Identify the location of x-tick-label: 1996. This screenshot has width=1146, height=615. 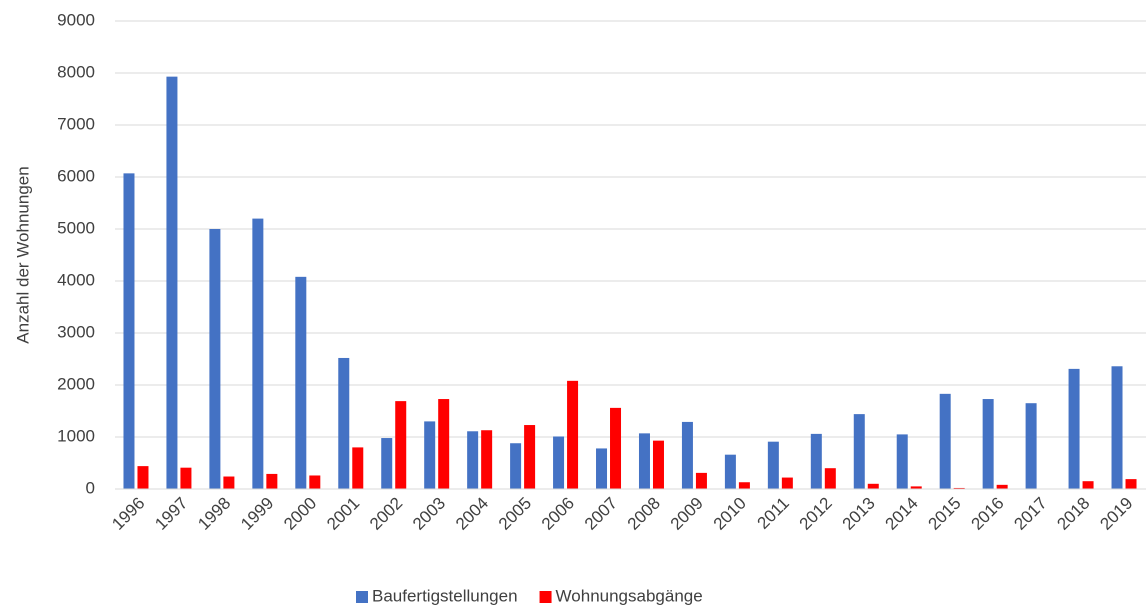
(128, 514).